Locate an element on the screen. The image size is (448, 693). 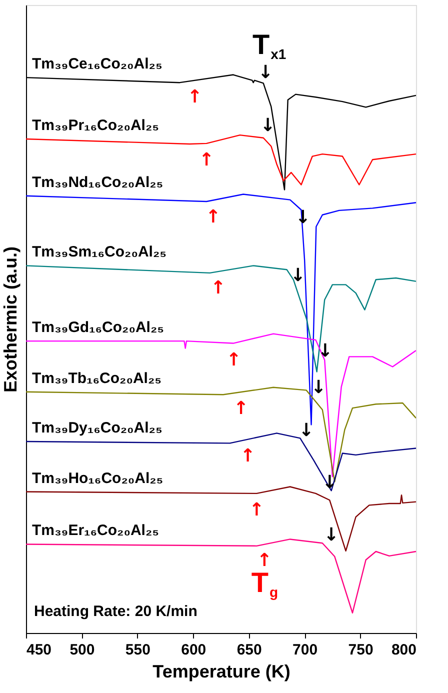
x-tick-label: 450 is located at coordinates (39, 650).